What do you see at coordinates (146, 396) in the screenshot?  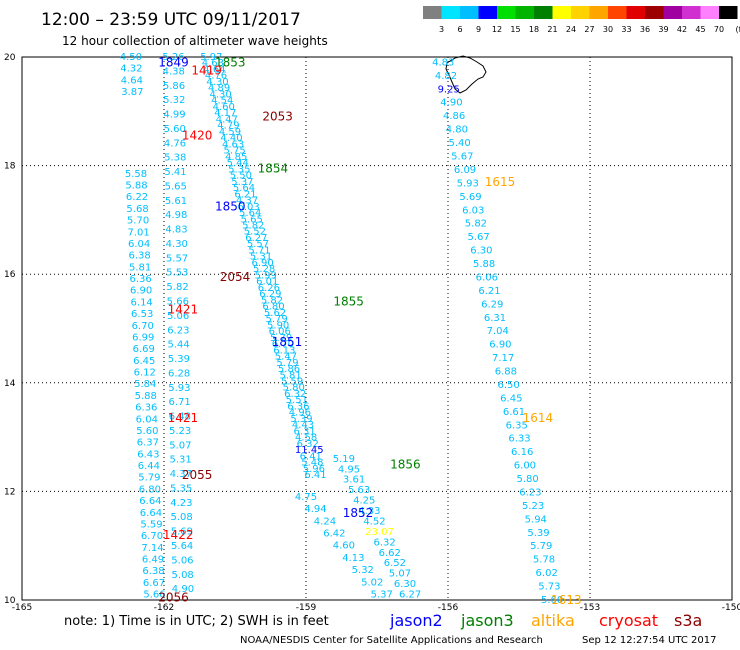 I see `swh-value: 5.88` at bounding box center [146, 396].